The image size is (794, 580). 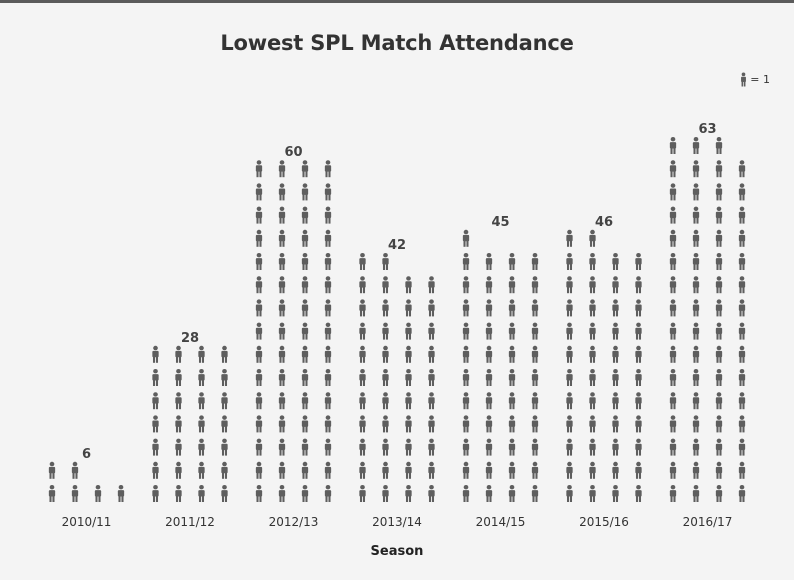 What do you see at coordinates (397, 522) in the screenshot?
I see `x-tick-label: 2013/14` at bounding box center [397, 522].